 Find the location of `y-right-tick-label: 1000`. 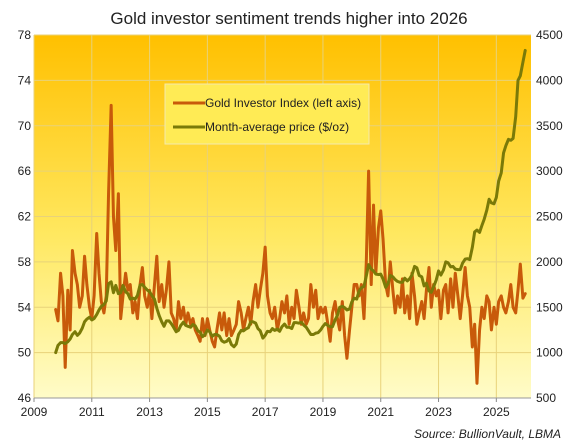

y-right-tick-label: 1000 is located at coordinates (549, 353).